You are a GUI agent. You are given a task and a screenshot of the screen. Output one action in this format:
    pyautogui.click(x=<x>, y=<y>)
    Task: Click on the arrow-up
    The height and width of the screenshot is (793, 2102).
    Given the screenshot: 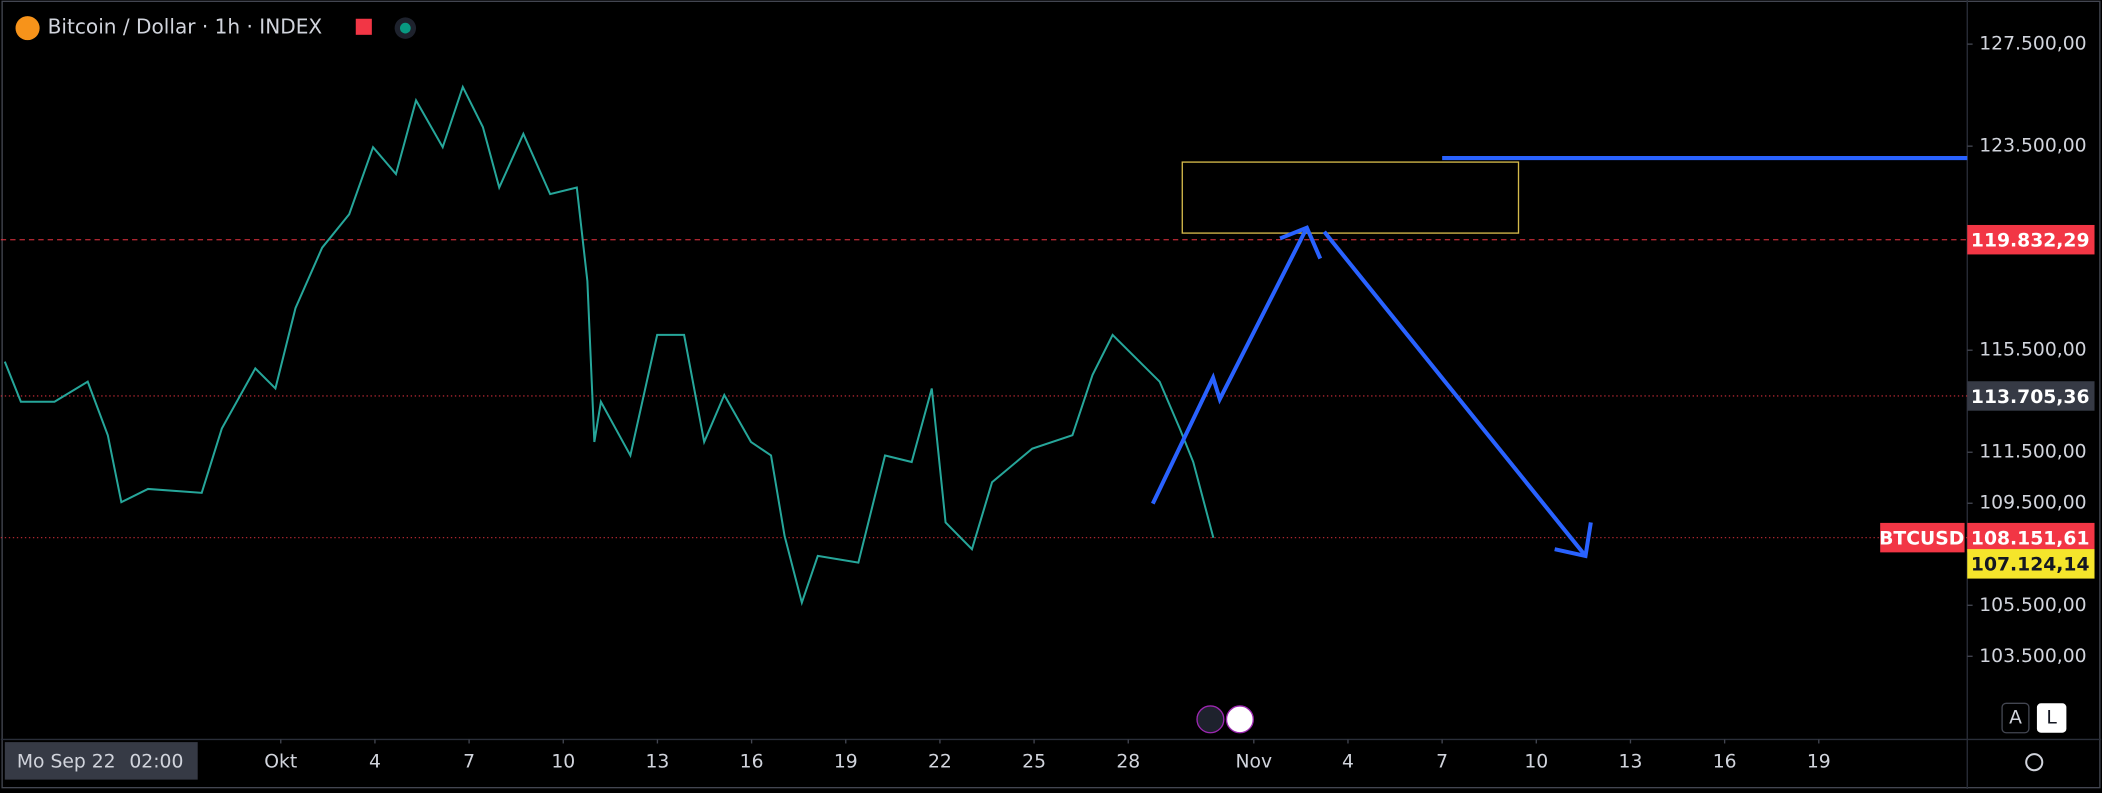 What is the action you would take?
    pyautogui.click(x=1229, y=365)
    